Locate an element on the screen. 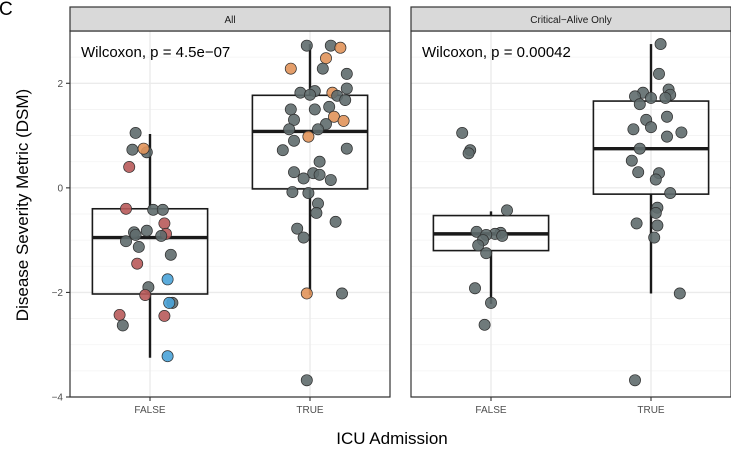 This screenshot has width=731, height=455. x-axis-title: ICU Admission is located at coordinates (391, 438).